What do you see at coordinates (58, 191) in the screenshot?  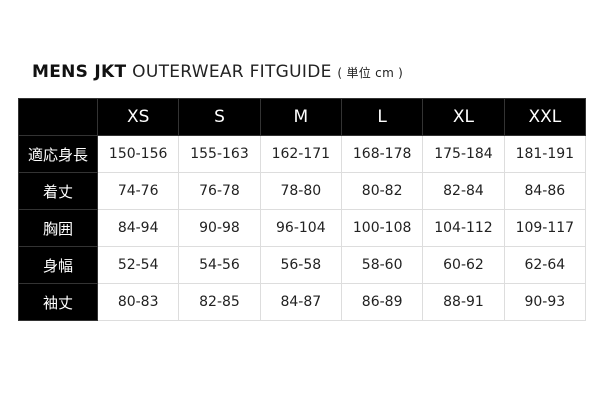 I see `row-label: 着丈` at bounding box center [58, 191].